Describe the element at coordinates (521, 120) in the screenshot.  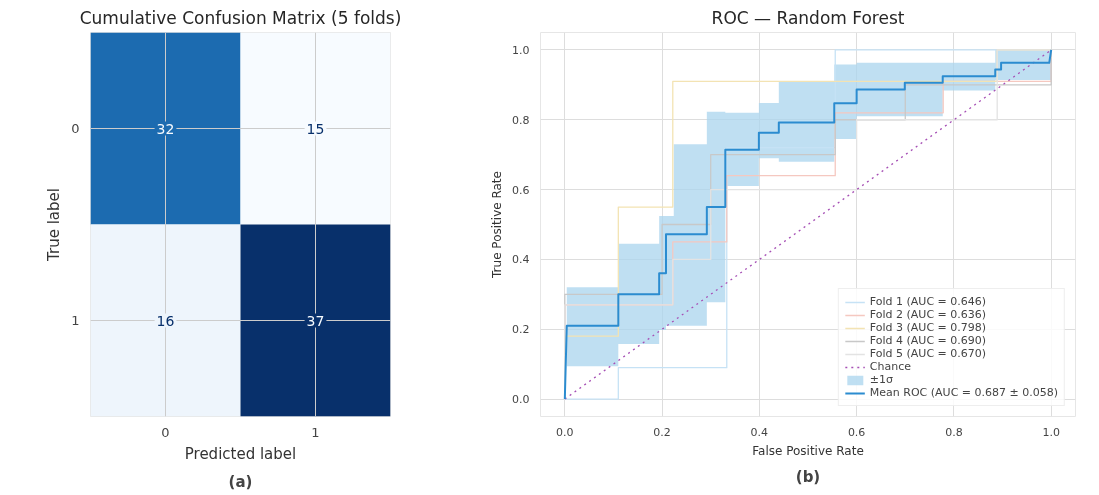
I see `y-tick-label: 0.8` at that location.